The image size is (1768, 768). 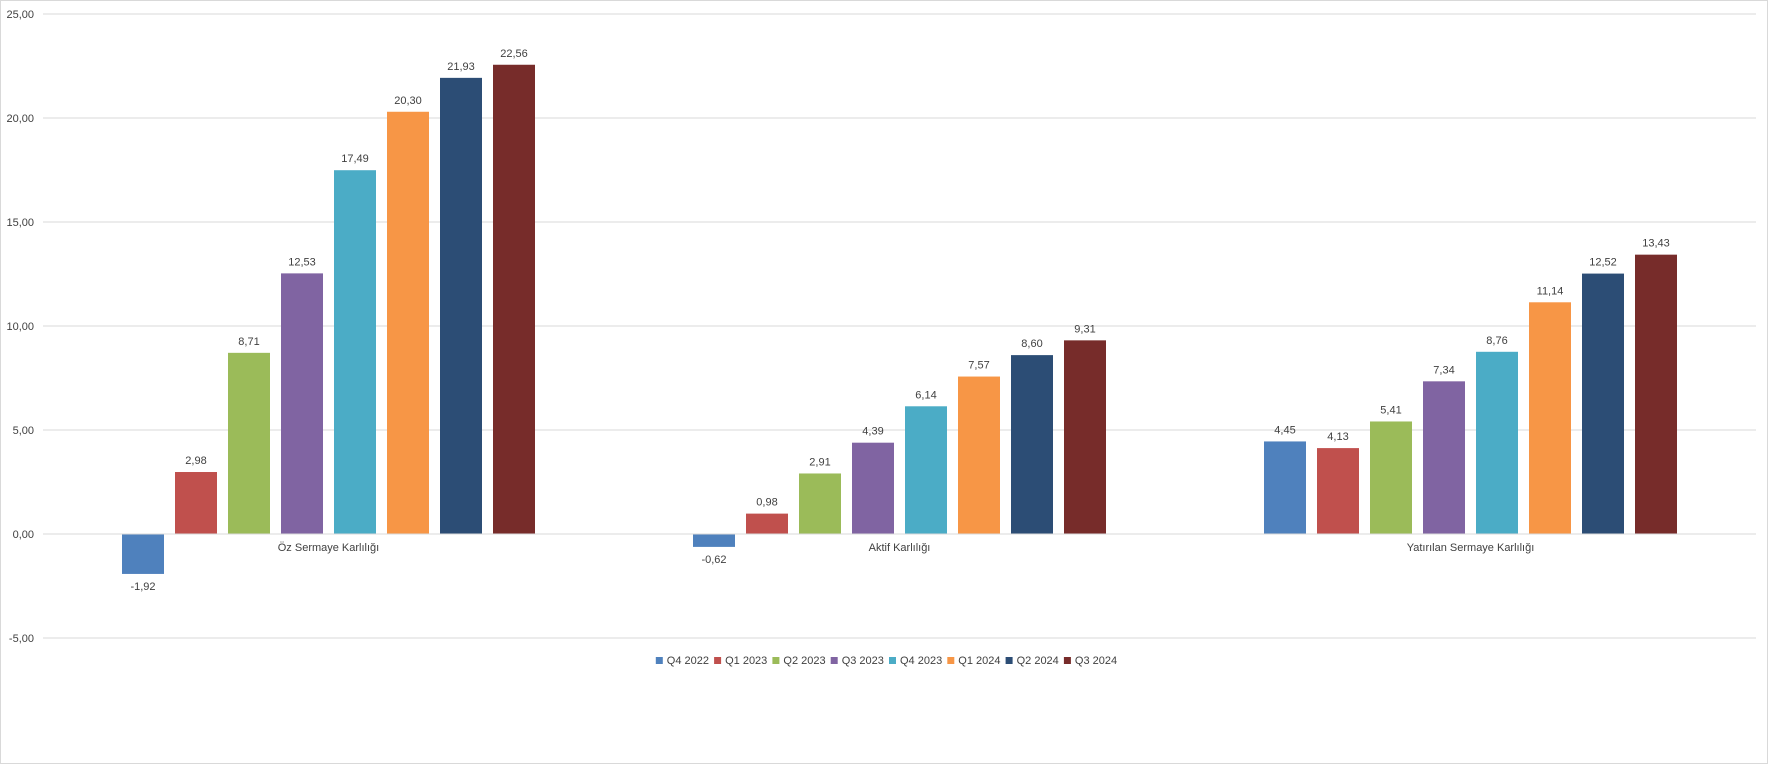 I want to click on data-label: 2,98, so click(x=195, y=461).